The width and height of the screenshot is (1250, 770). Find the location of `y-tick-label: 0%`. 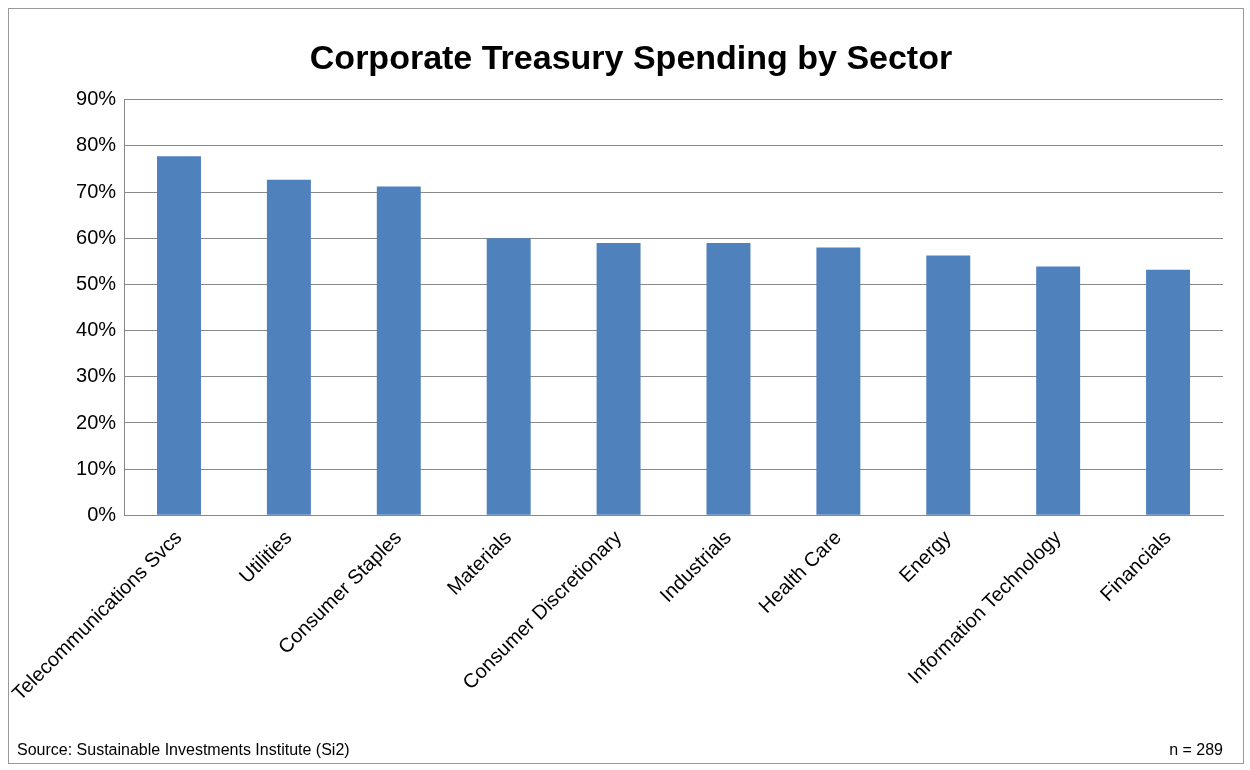

y-tick-label: 0% is located at coordinates (102, 513).